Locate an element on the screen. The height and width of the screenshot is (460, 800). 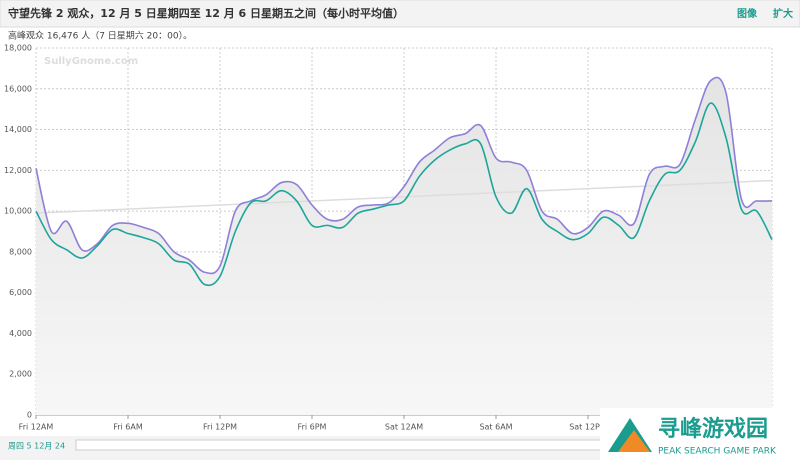
x-tick-label: Sat 12PM is located at coordinates (588, 427).